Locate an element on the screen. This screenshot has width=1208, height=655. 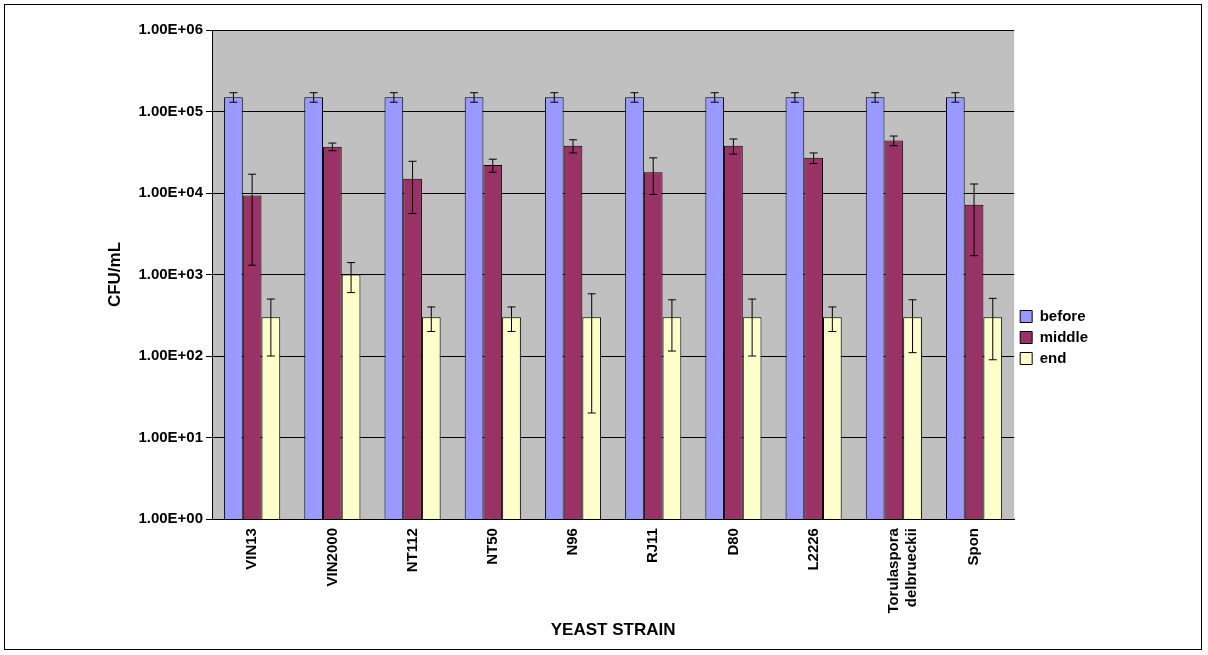
y-tick-label: 1.00E+01 is located at coordinates (171, 436).